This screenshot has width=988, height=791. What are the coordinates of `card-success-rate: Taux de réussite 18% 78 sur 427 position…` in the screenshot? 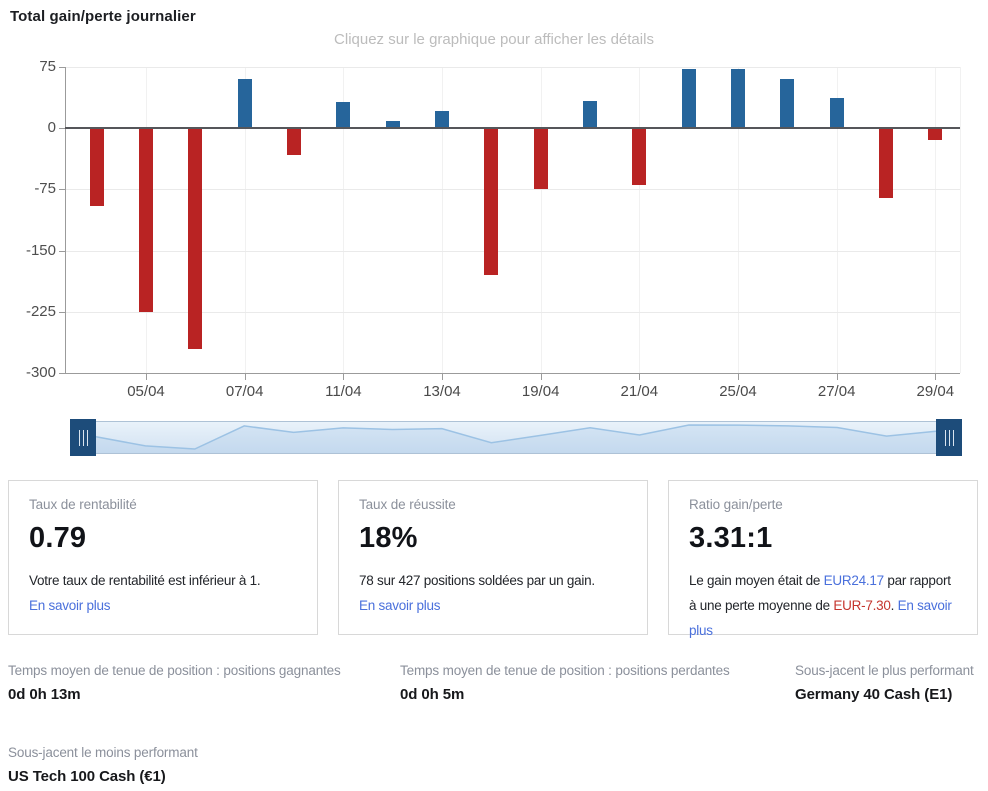 It's located at (493, 557).